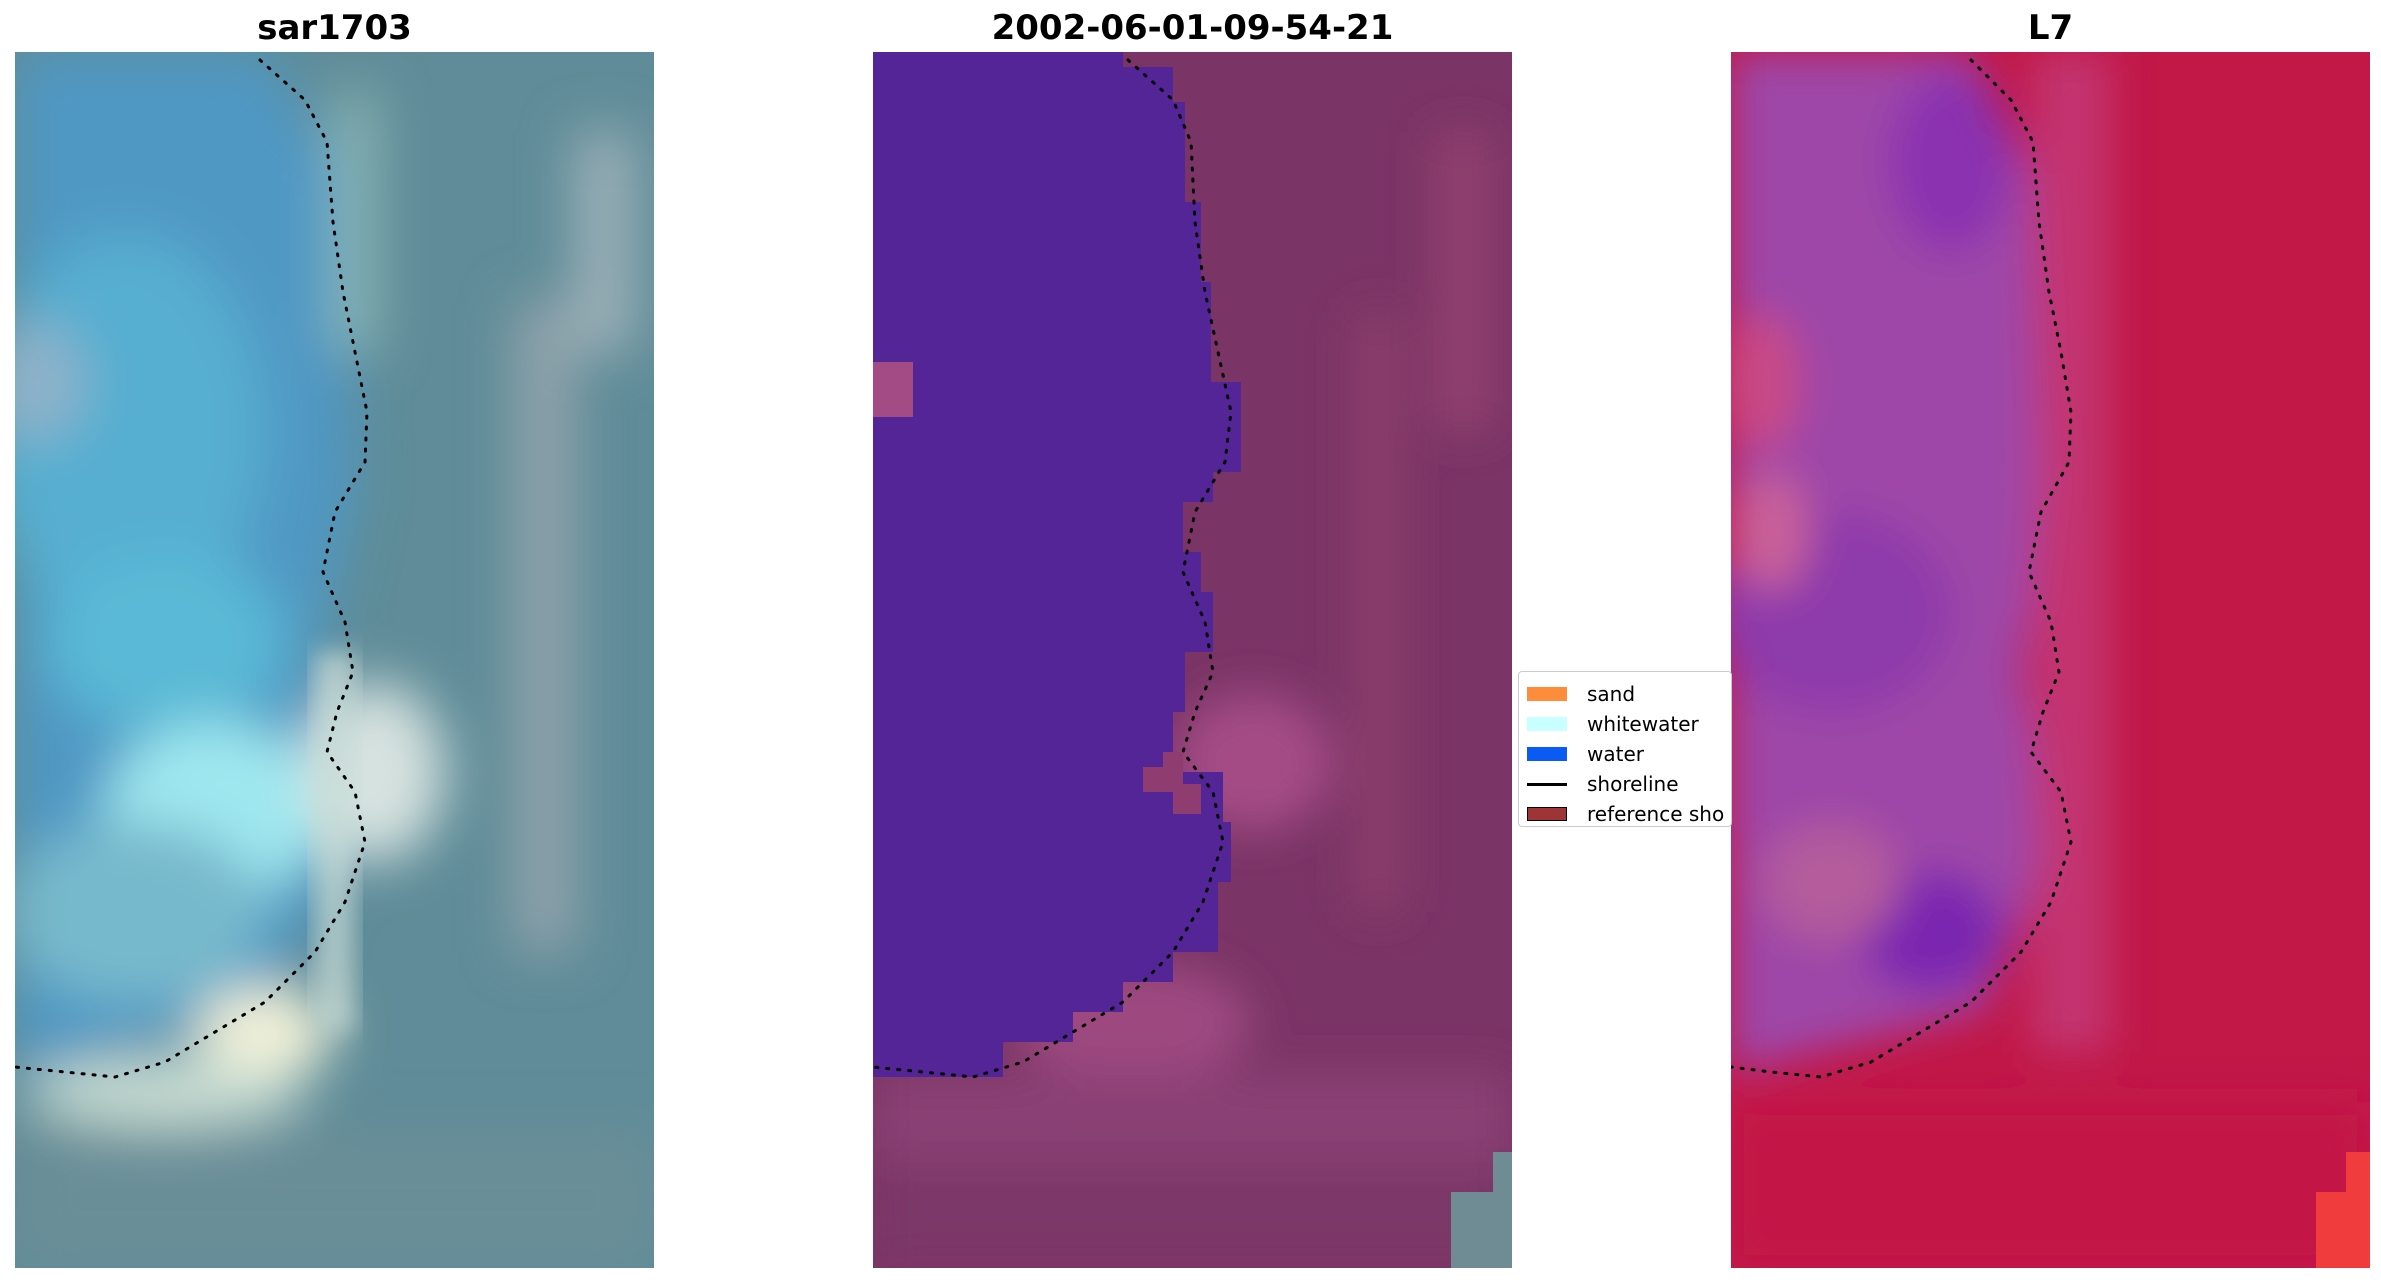 Image resolution: width=2381 pixels, height=1283 pixels. I want to click on sand-swatch, so click(1547, 694).